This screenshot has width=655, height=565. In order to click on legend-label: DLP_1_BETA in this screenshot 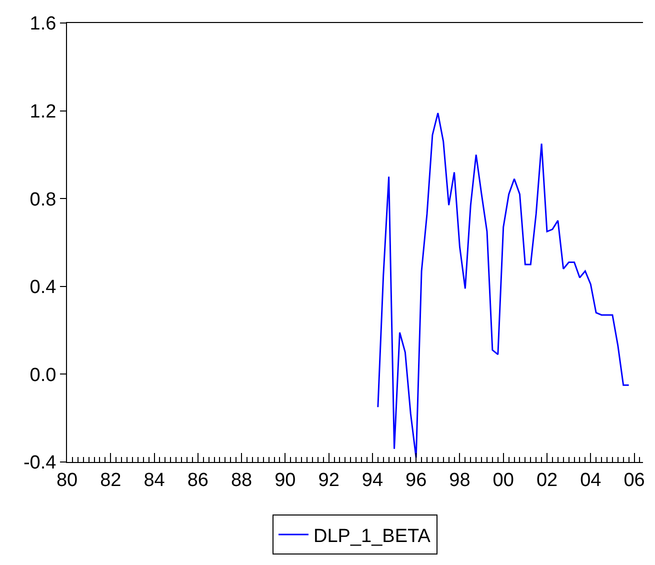, I will do `click(372, 536)`.